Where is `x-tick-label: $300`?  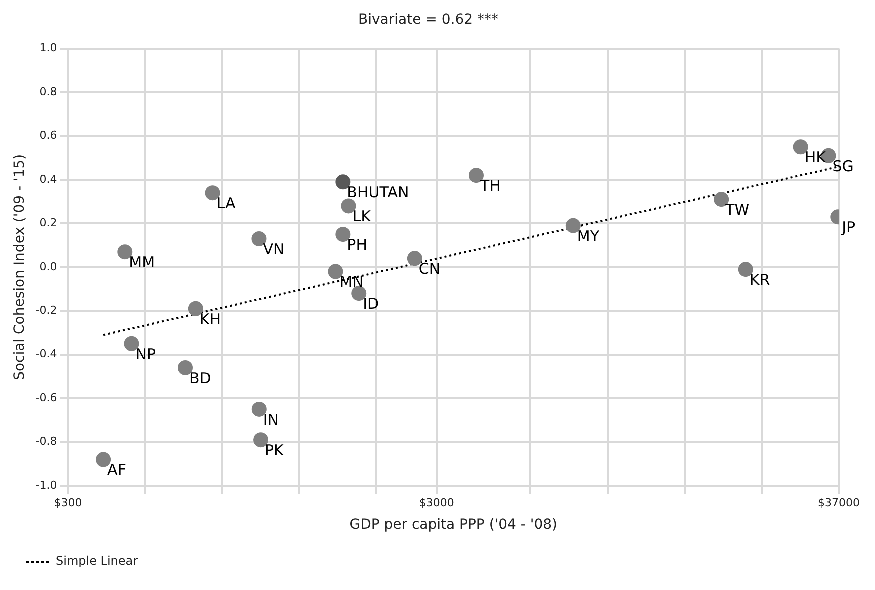
x-tick-label: $300 is located at coordinates (68, 503).